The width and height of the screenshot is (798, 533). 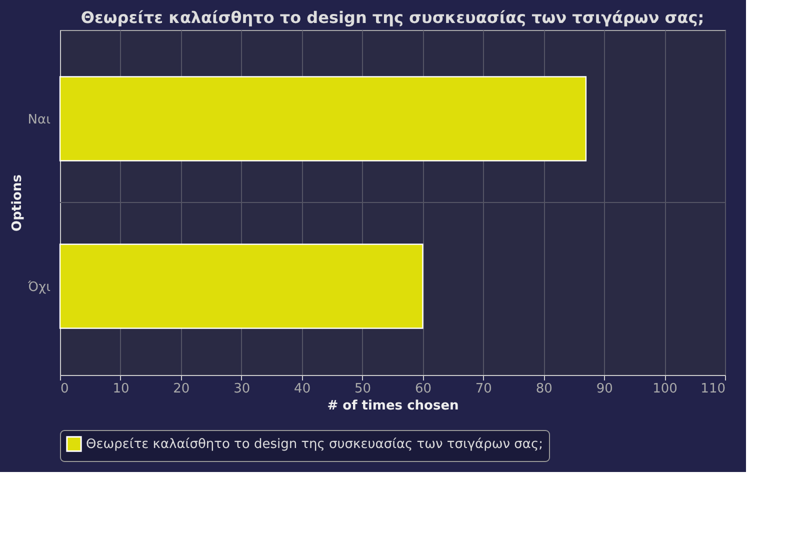 What do you see at coordinates (242, 389) in the screenshot?
I see `x-tick-label: 30` at bounding box center [242, 389].